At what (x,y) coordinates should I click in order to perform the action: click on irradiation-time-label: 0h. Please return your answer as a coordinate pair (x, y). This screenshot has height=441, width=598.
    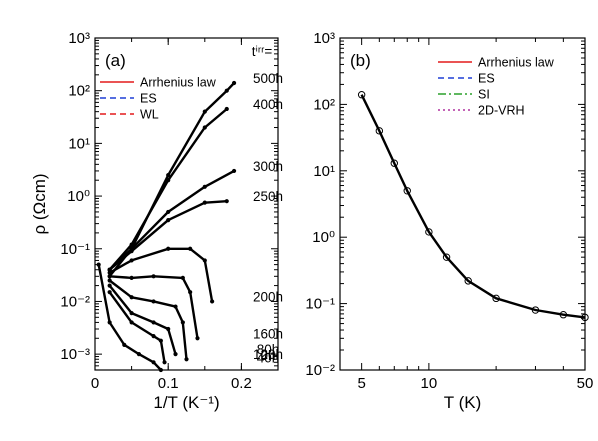
    Looking at the image, I should click on (267, 355).